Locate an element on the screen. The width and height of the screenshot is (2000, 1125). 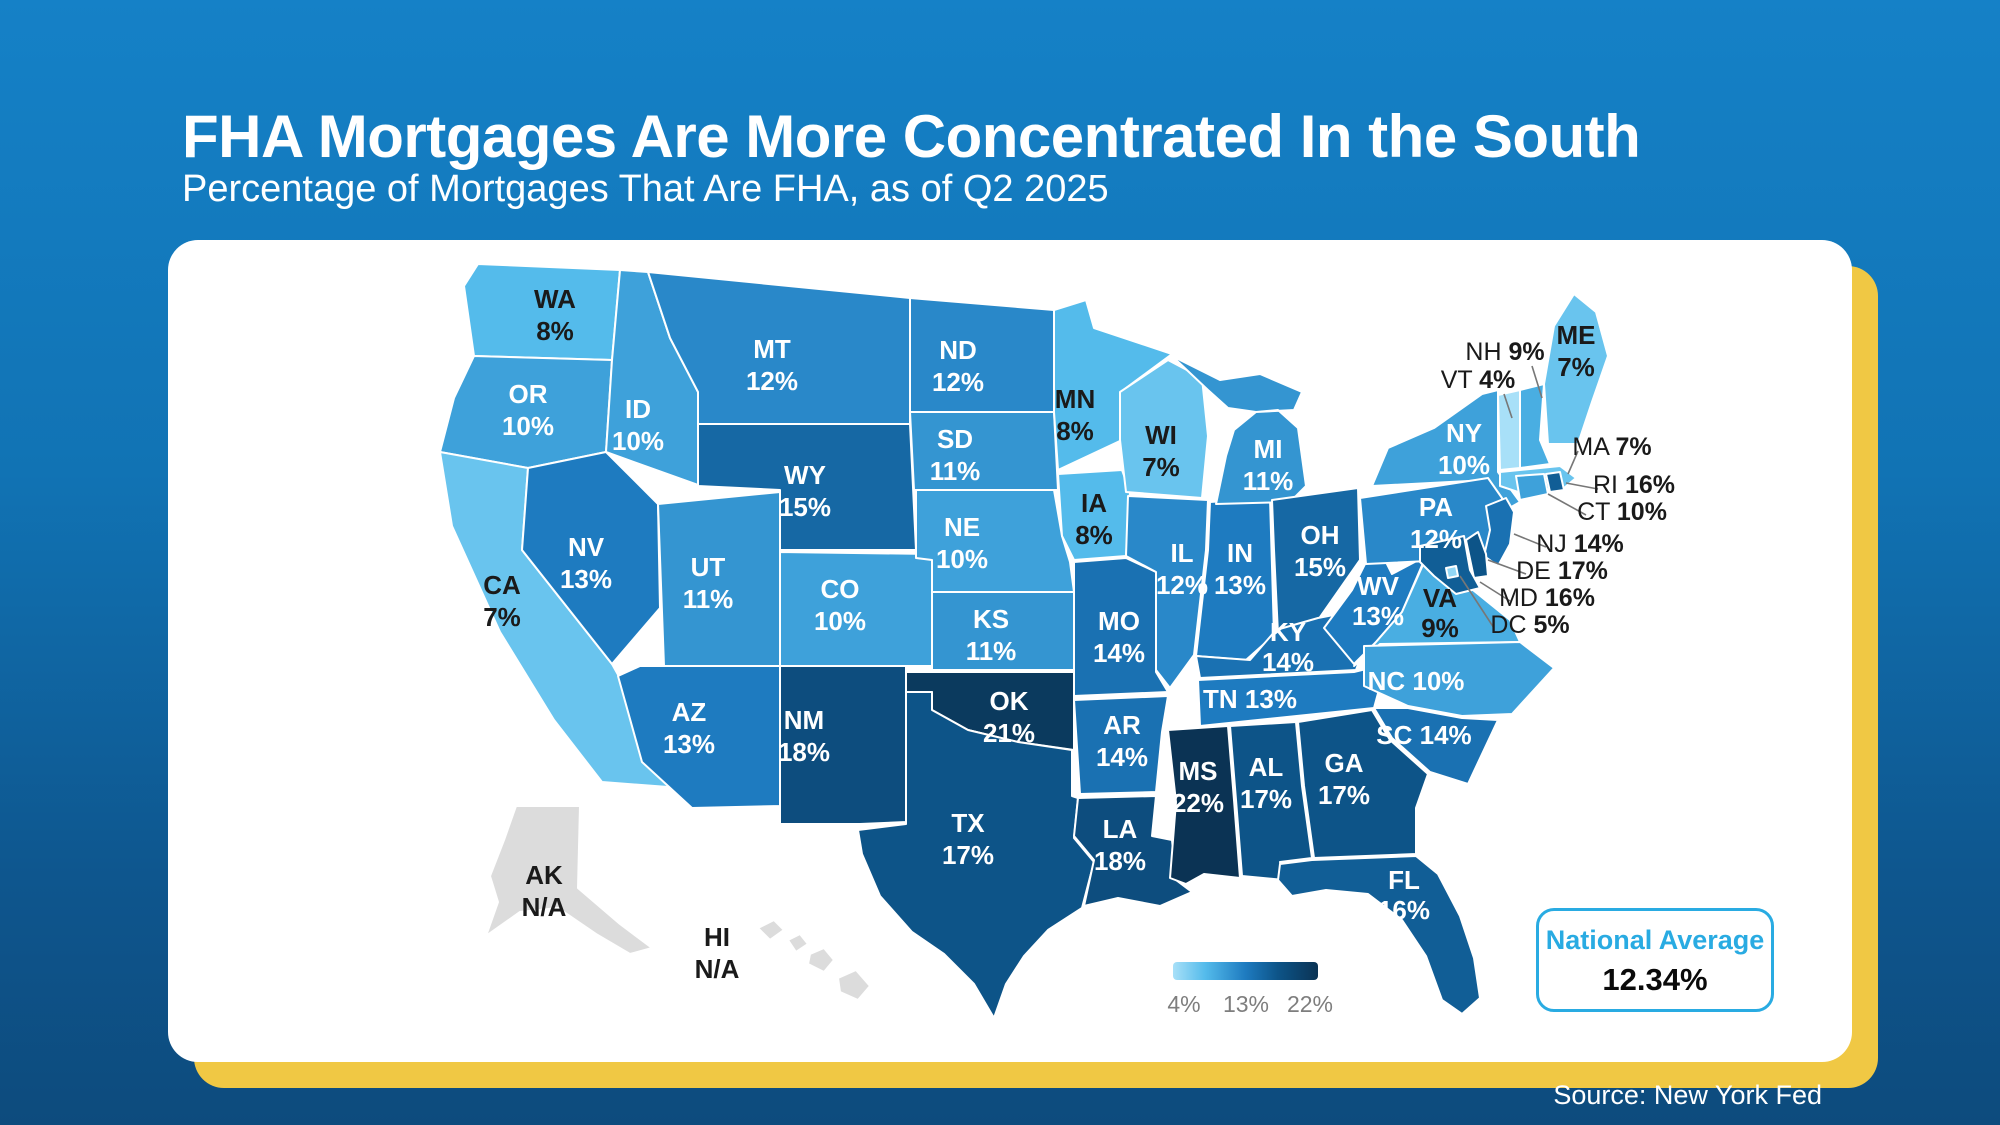
state-label-IA: IA is located at coordinates (1094, 503).